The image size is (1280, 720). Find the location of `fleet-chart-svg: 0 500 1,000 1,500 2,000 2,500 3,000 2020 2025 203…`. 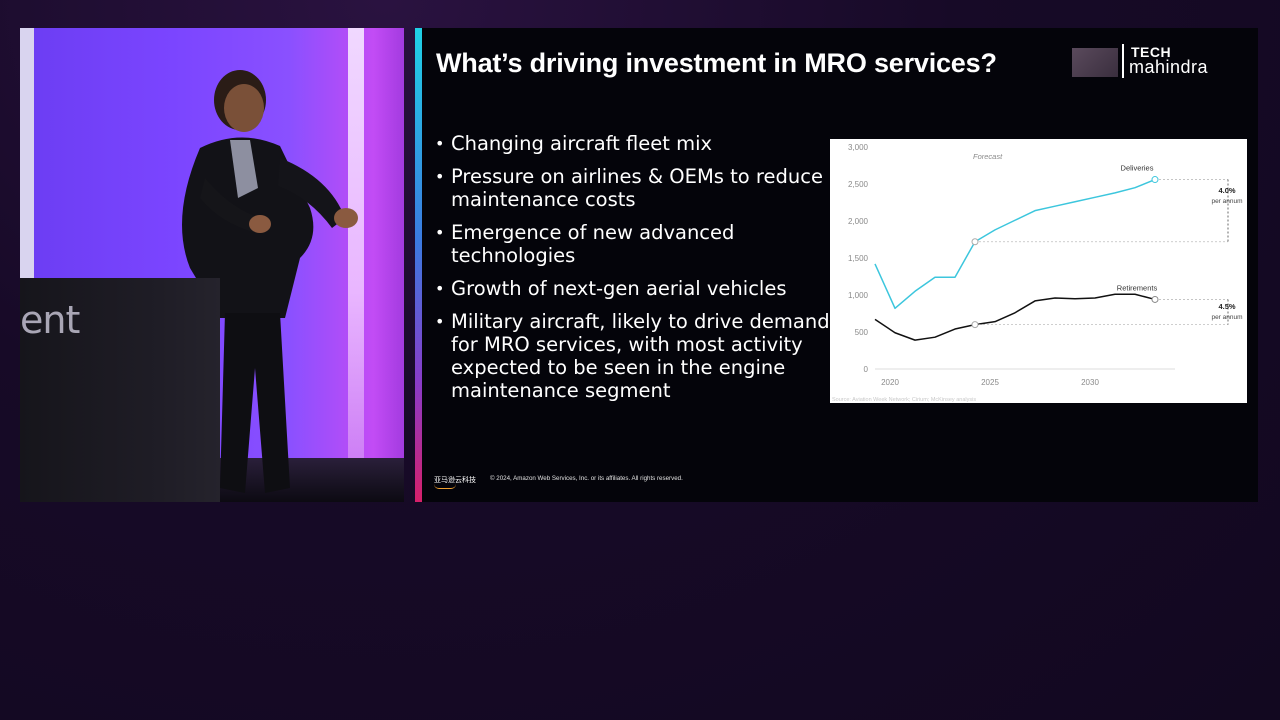

fleet-chart-svg: 0 500 1,000 1,500 2,000 2,500 3,000 2020 2025 203… is located at coordinates (1037, 273).